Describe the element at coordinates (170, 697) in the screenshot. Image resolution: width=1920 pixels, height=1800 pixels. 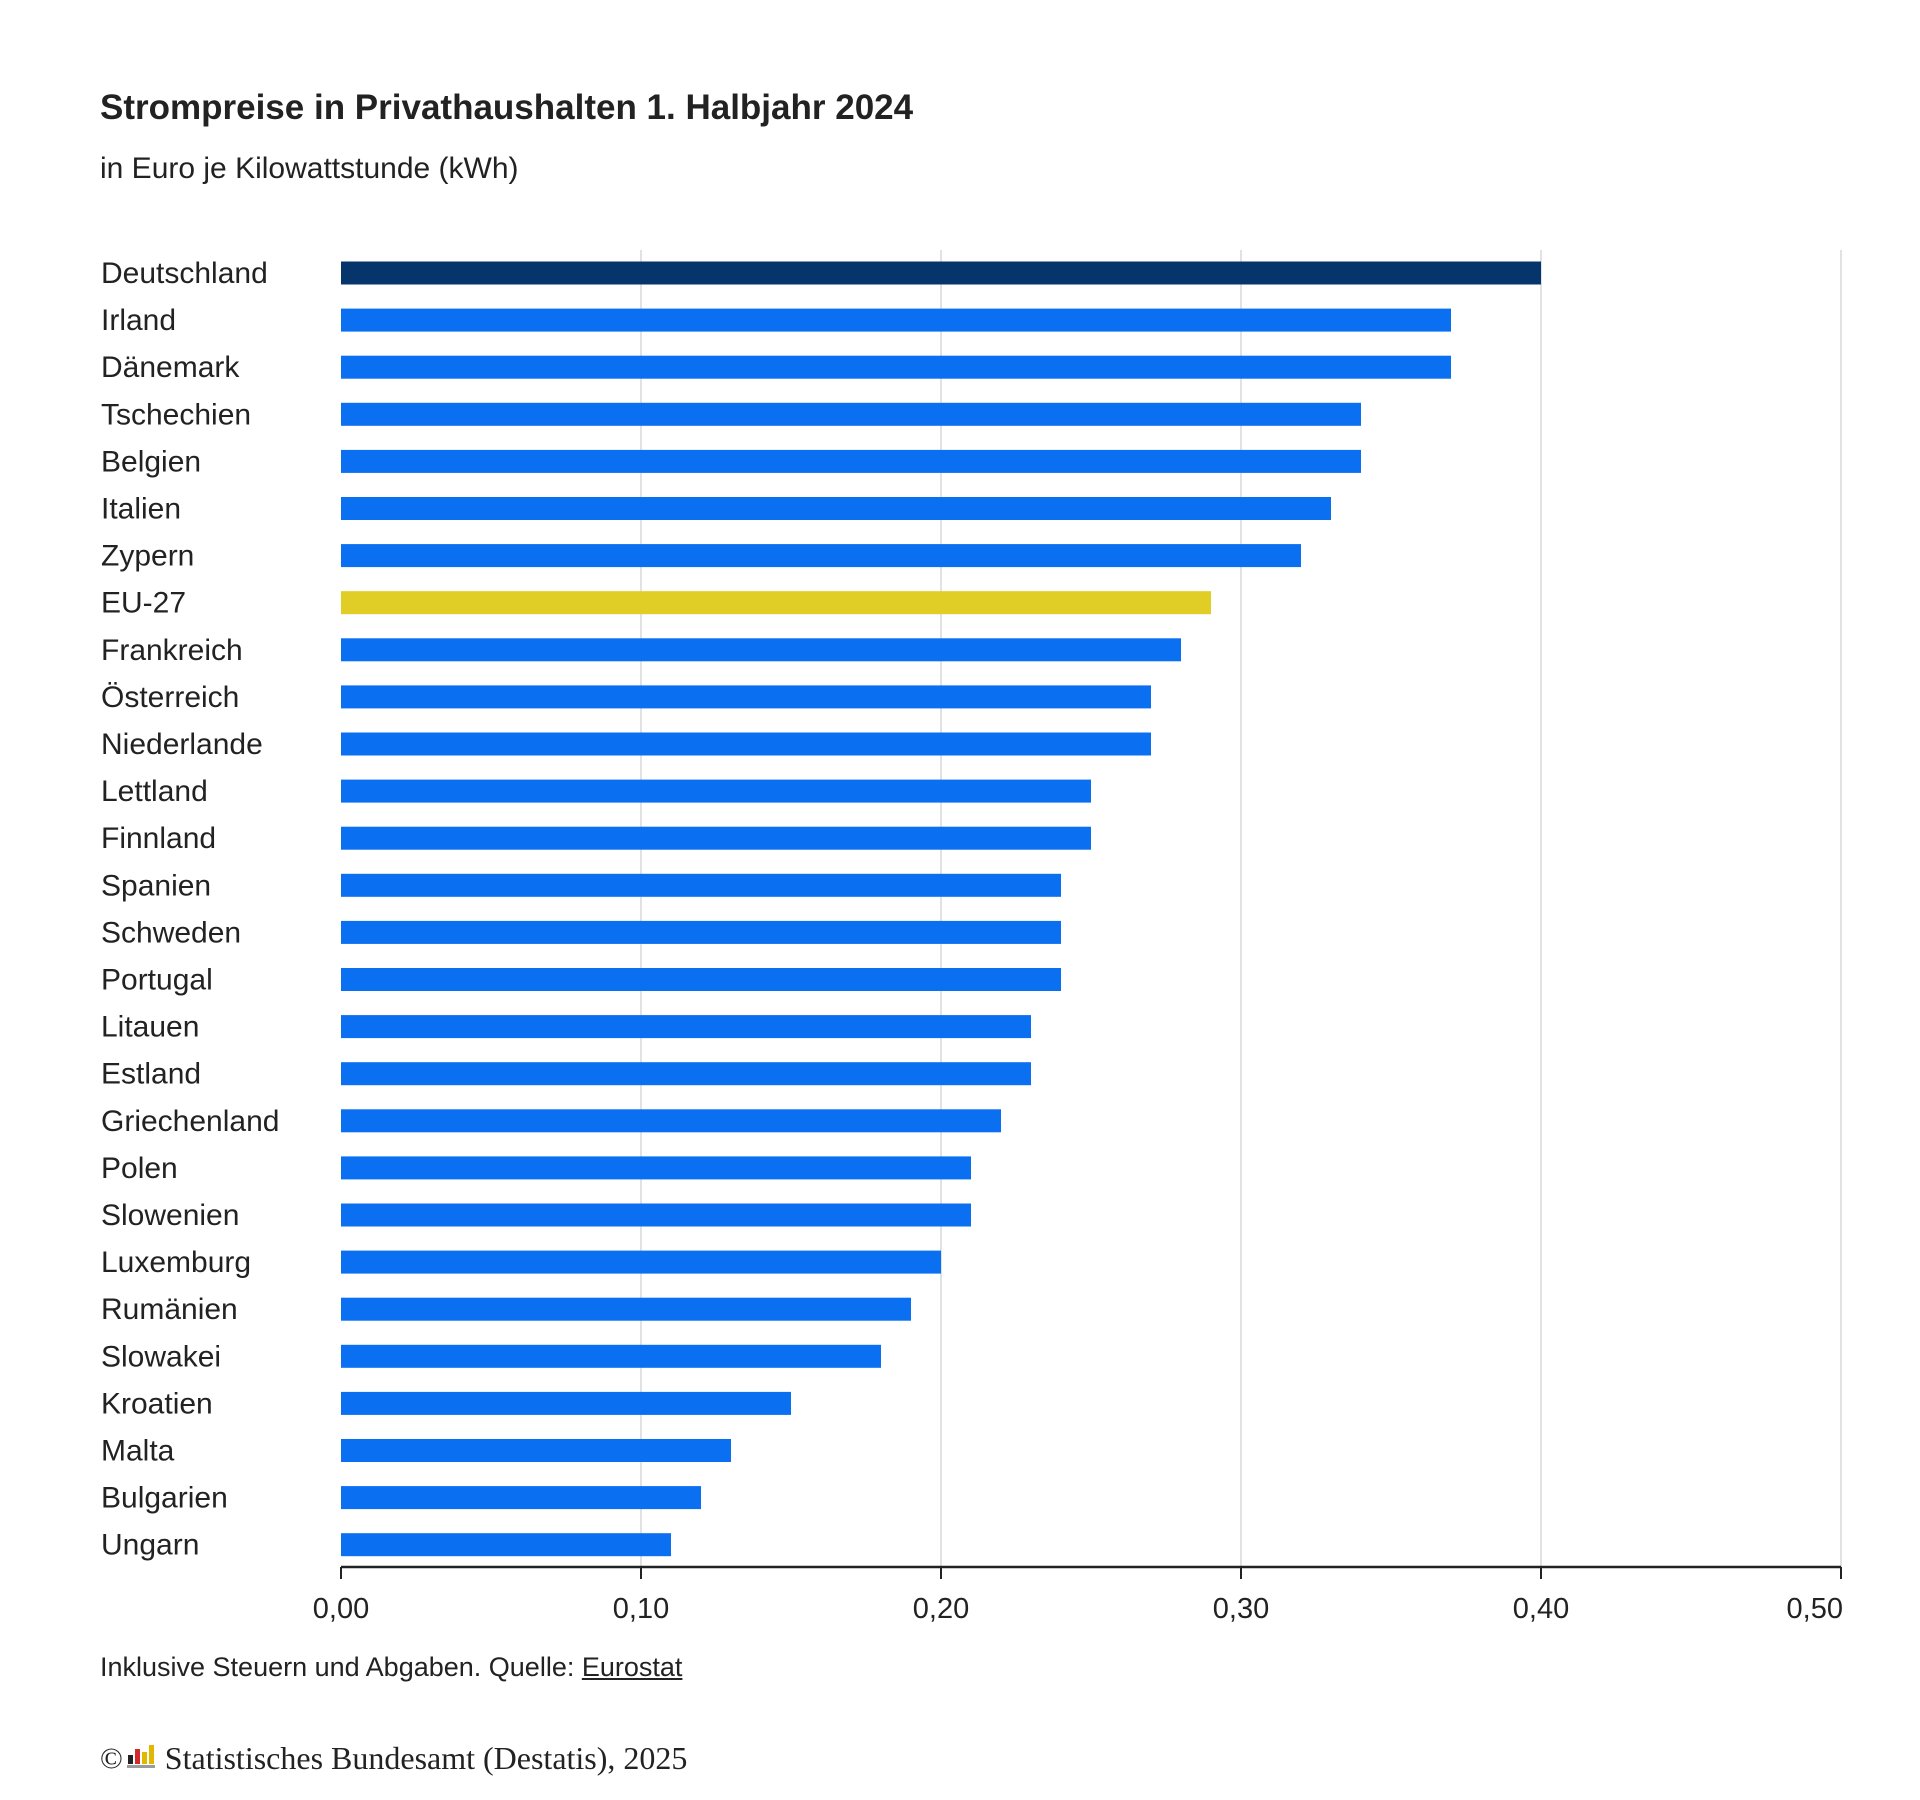
I see `category-label: Österreich` at that location.